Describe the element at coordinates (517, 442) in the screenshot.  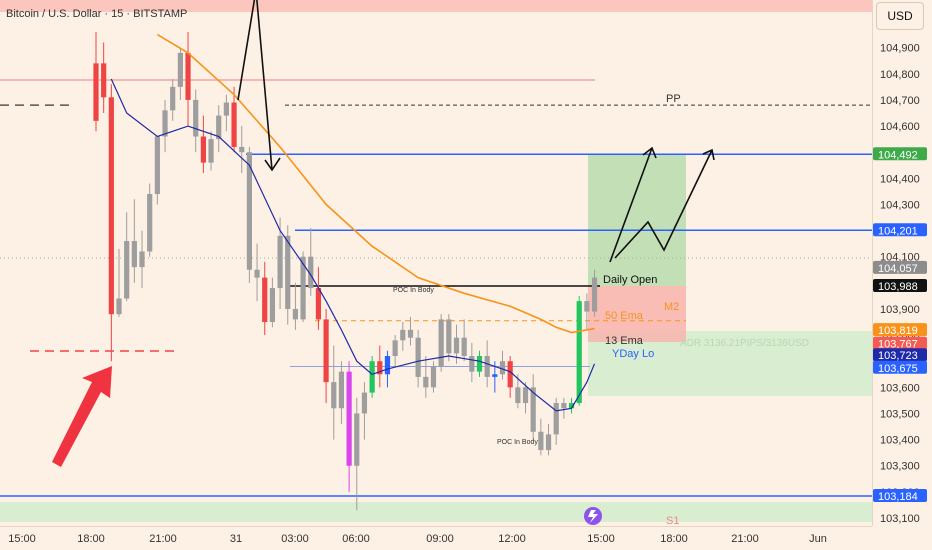
I see `poc-label-2: POC In Body` at that location.